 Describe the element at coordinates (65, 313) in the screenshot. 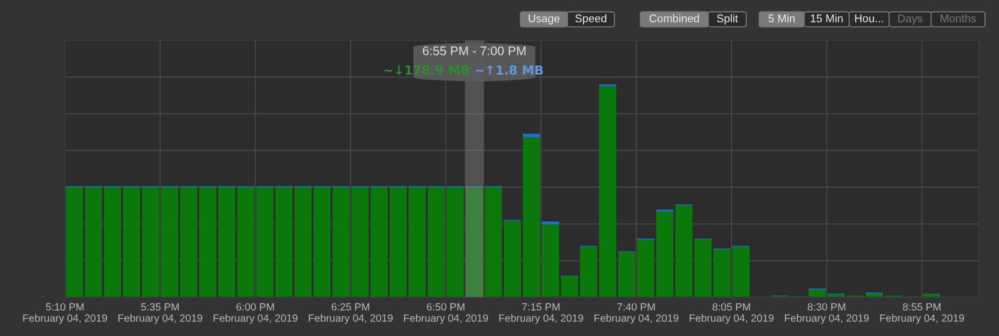

I see `x-tick-label: 5:10 PM February 04, 2019` at that location.